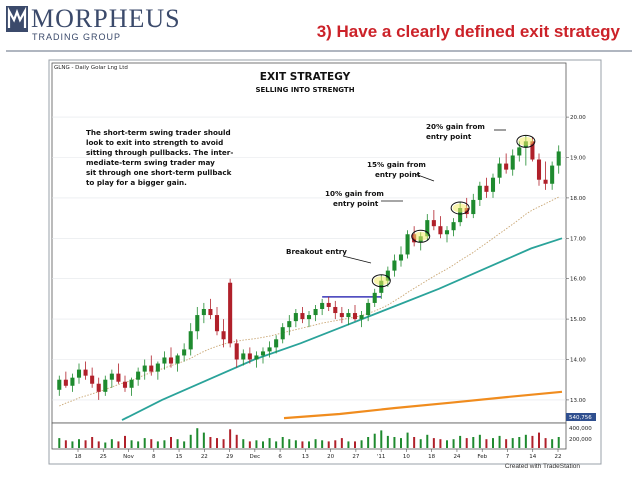  I want to click on note-line: to play for a bigger gain., so click(136, 182).